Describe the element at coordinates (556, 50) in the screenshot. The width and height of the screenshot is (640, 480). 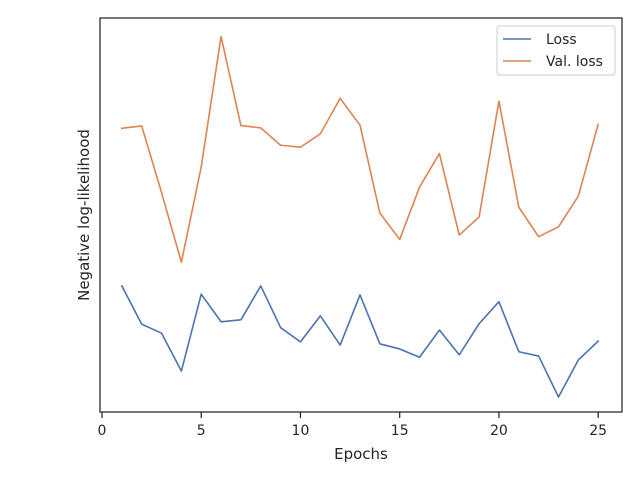
I see `legend: Loss Val. loss` at that location.